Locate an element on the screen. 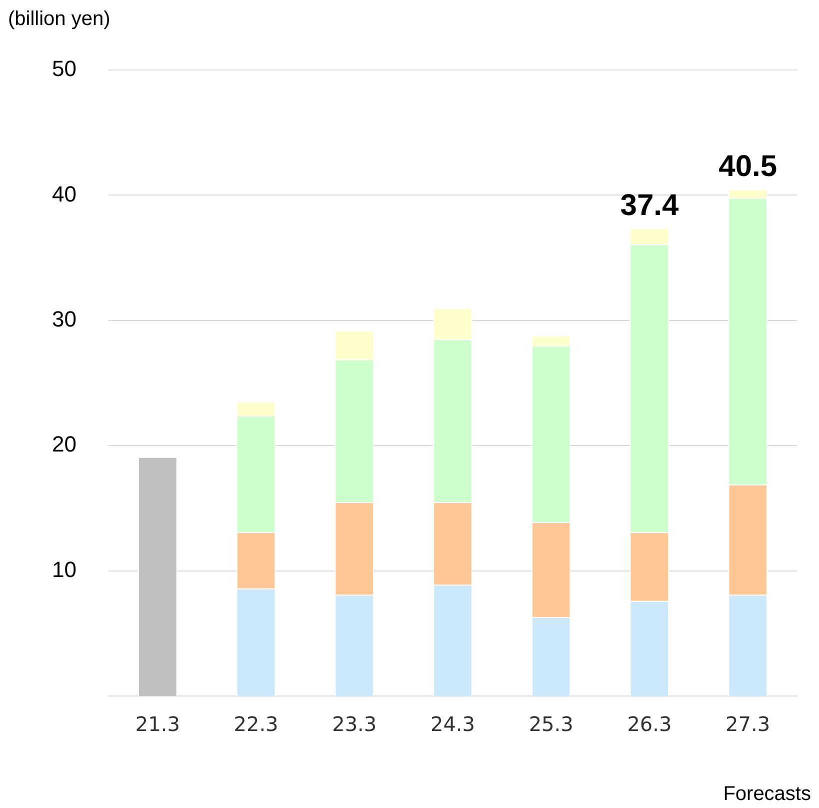 The width and height of the screenshot is (819, 808). y-tick-label: 10 is located at coordinates (64, 569).